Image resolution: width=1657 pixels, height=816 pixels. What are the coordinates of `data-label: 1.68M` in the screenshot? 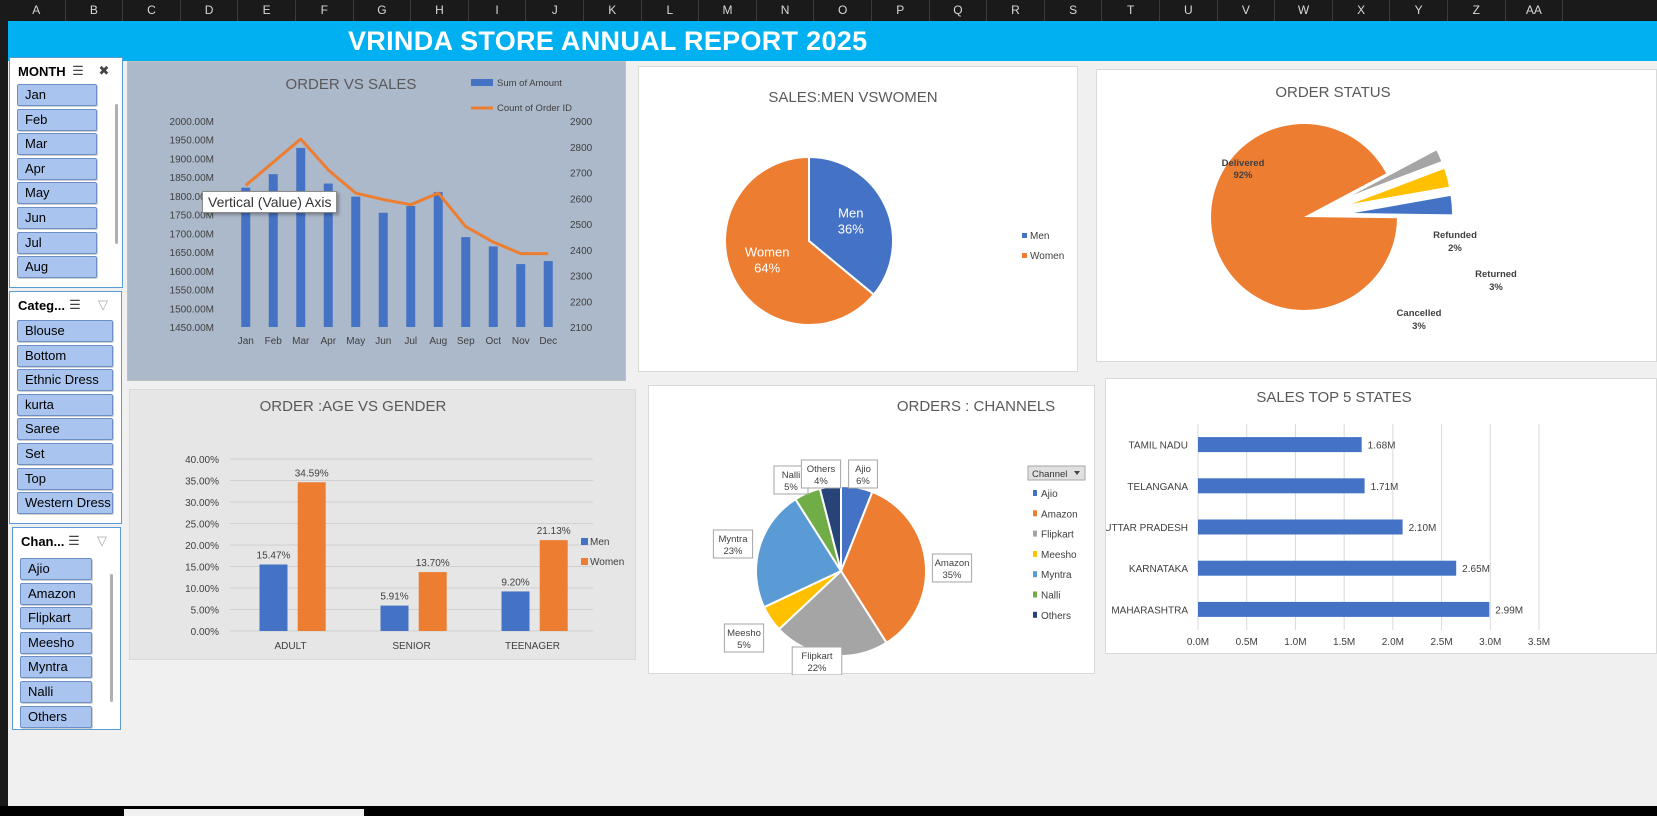 It's located at (1382, 446).